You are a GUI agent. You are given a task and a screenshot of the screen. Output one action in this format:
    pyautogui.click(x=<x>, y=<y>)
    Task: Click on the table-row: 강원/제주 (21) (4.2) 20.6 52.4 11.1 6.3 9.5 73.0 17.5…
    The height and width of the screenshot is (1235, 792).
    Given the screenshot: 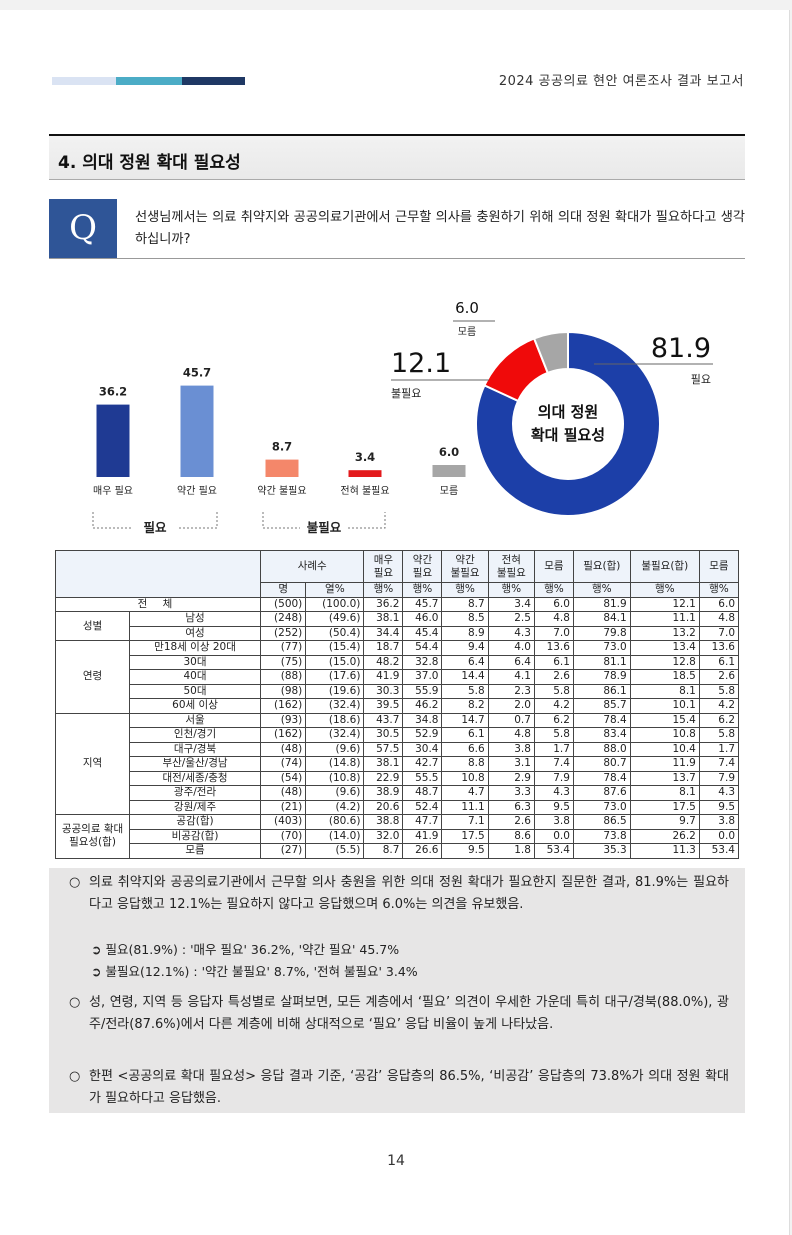 What is the action you would take?
    pyautogui.click(x=398, y=807)
    